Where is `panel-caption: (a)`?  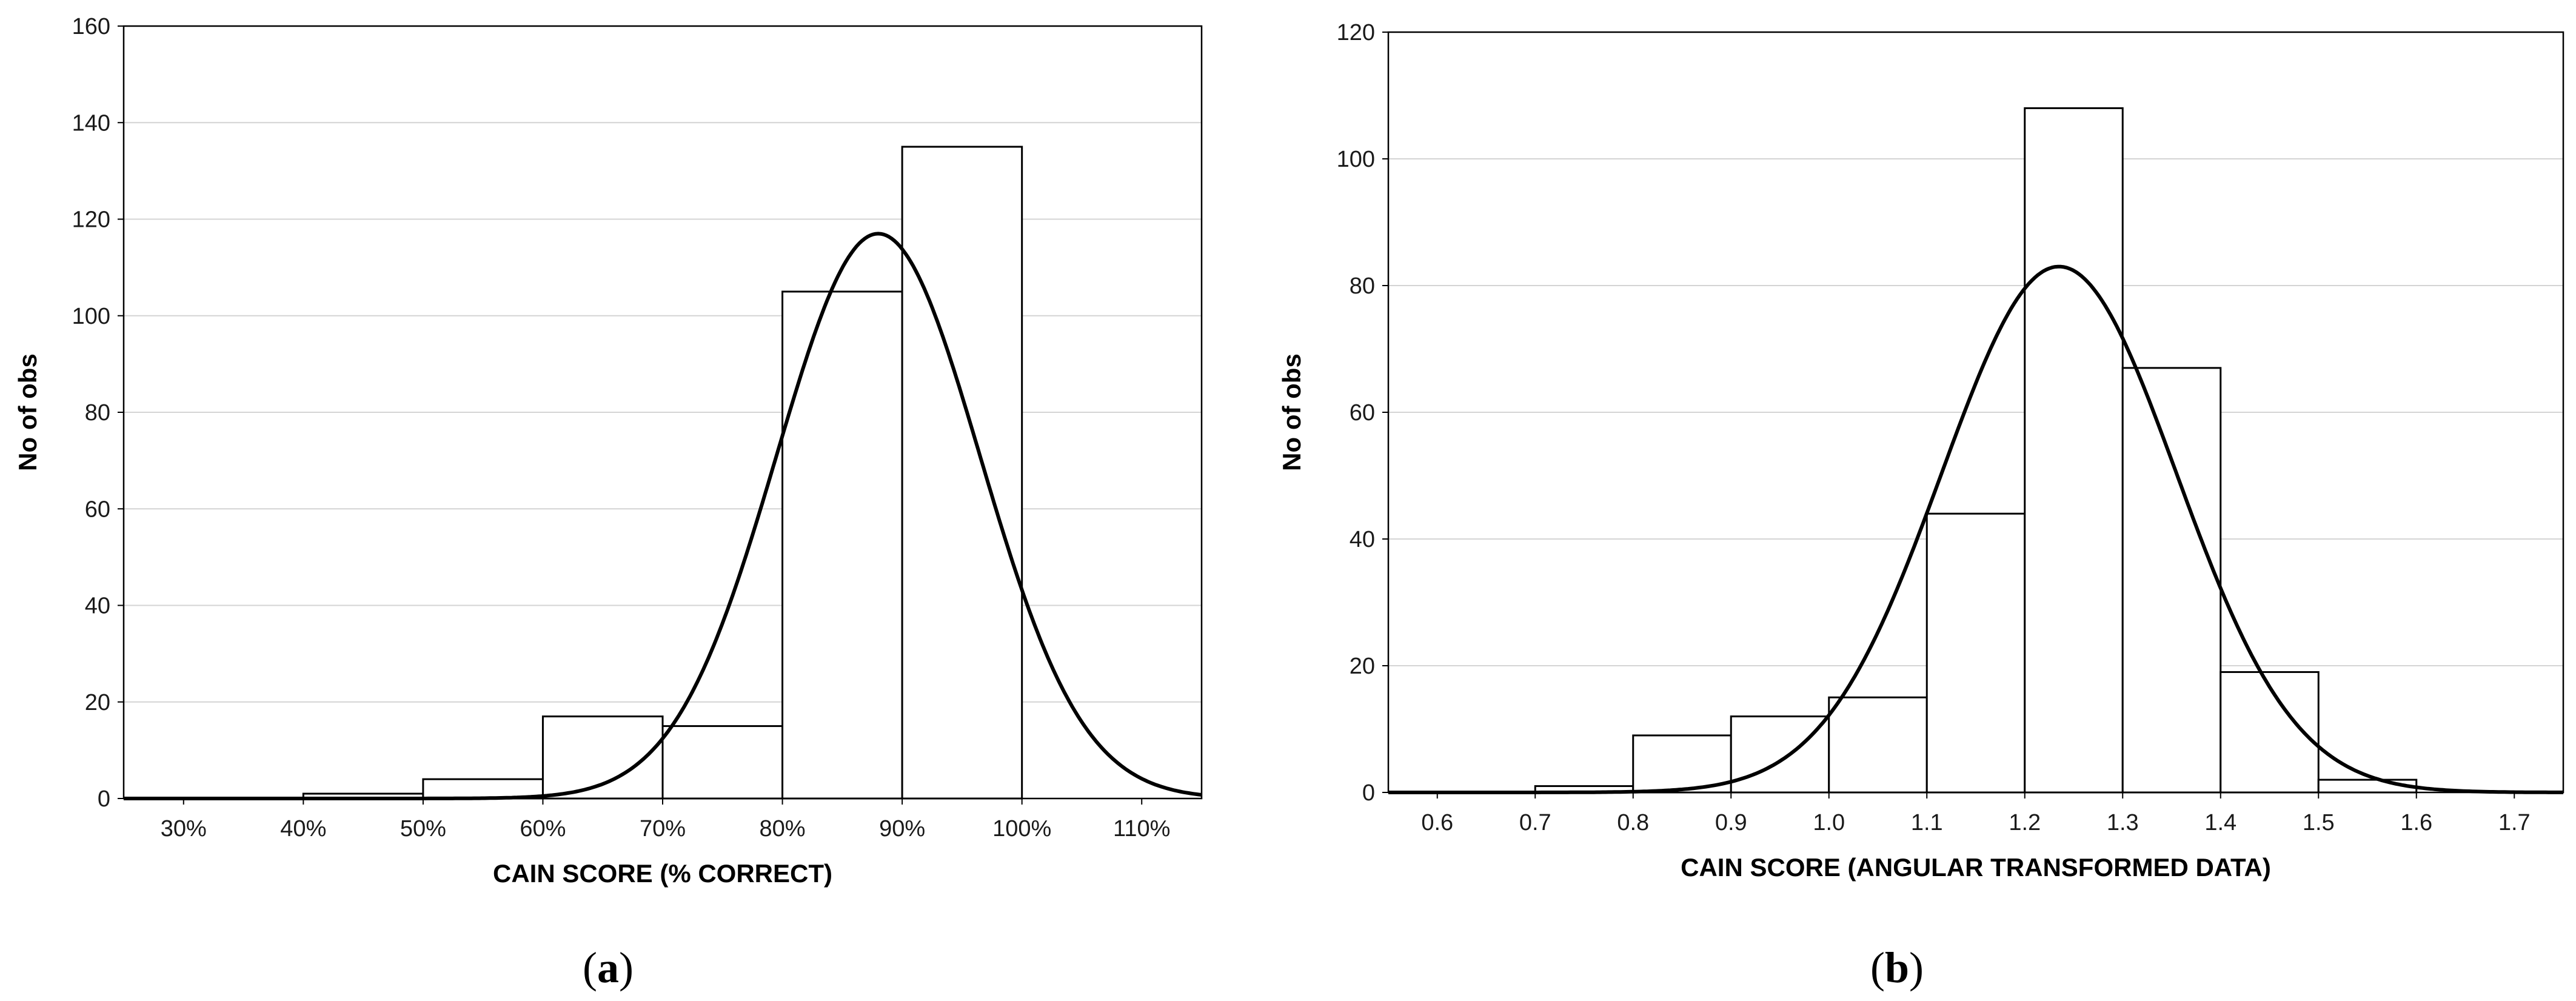 panel-caption: (a) is located at coordinates (608, 968).